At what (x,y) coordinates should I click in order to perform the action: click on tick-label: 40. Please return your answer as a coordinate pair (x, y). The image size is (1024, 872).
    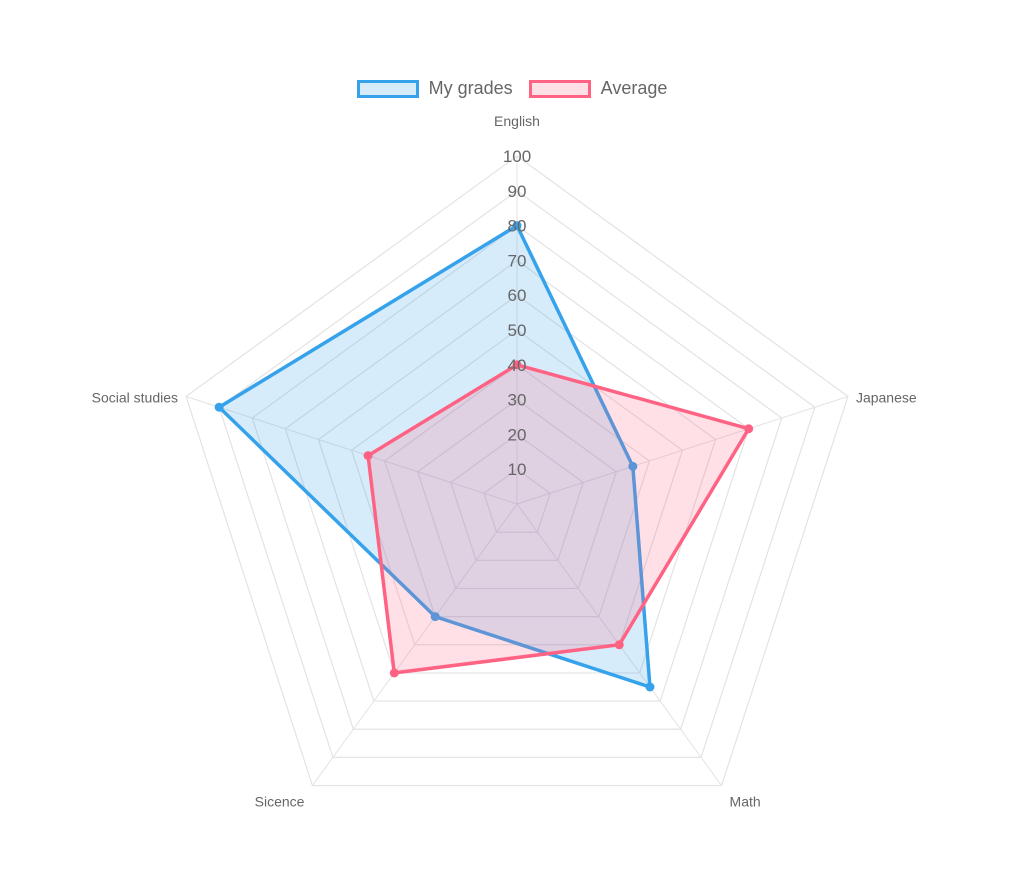
    Looking at the image, I should click on (517, 365).